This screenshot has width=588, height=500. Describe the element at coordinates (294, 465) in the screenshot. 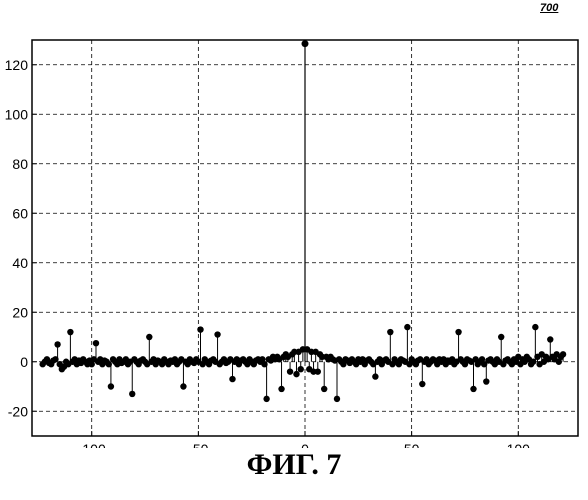

I see `figure-caption: ФИГ. 7` at that location.